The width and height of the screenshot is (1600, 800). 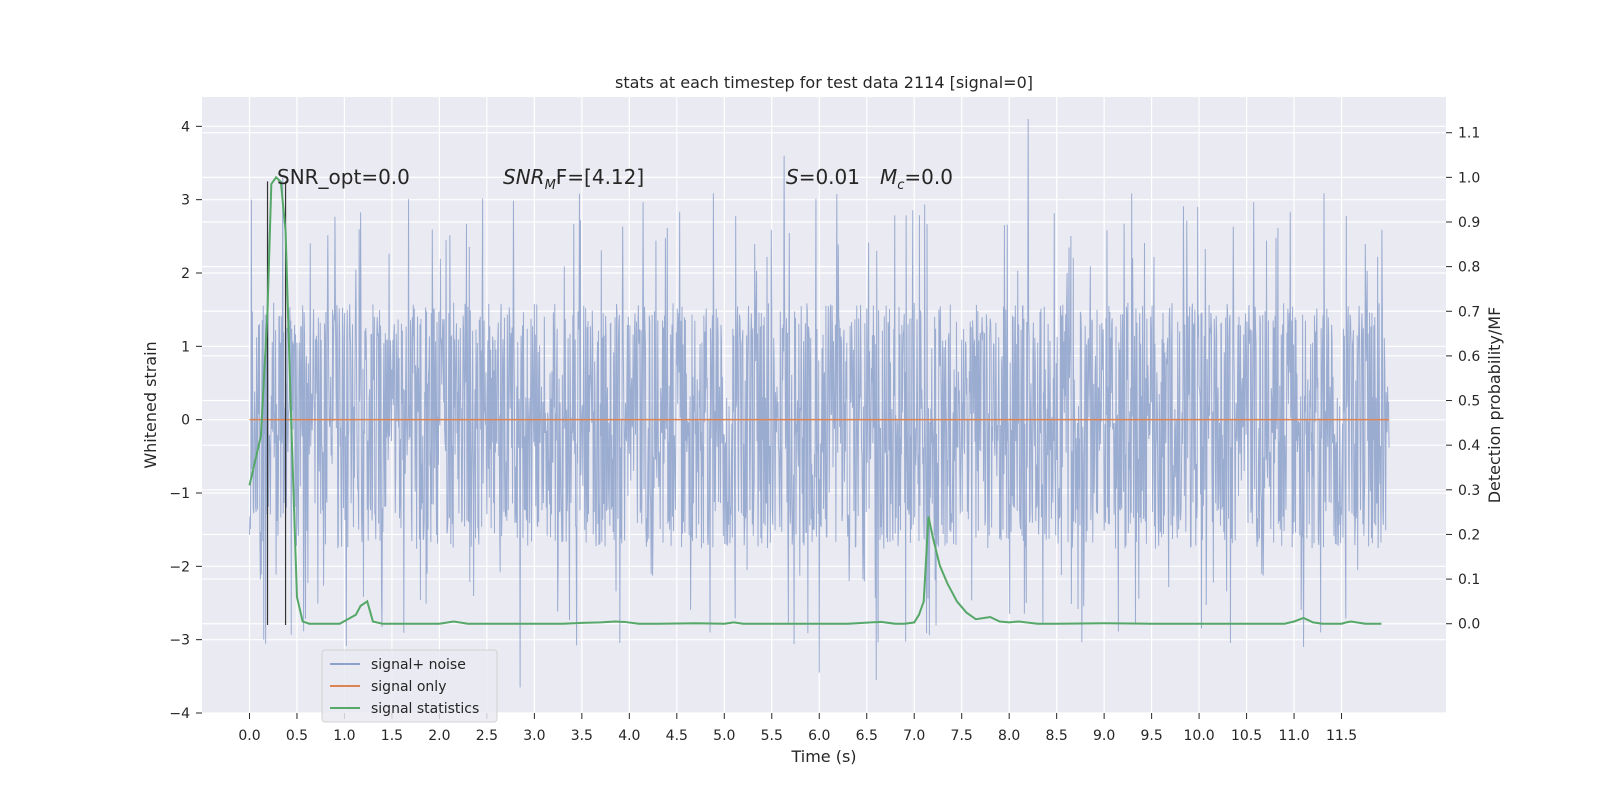 I want to click on y-tick-label: −4, so click(x=179, y=714).